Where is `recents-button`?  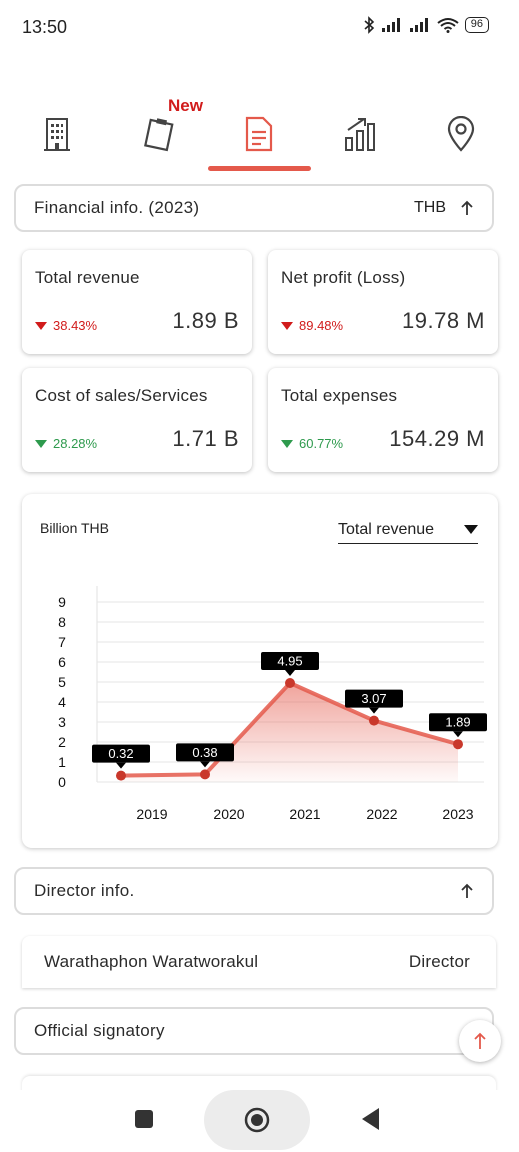 recents-button is located at coordinates (144, 1119).